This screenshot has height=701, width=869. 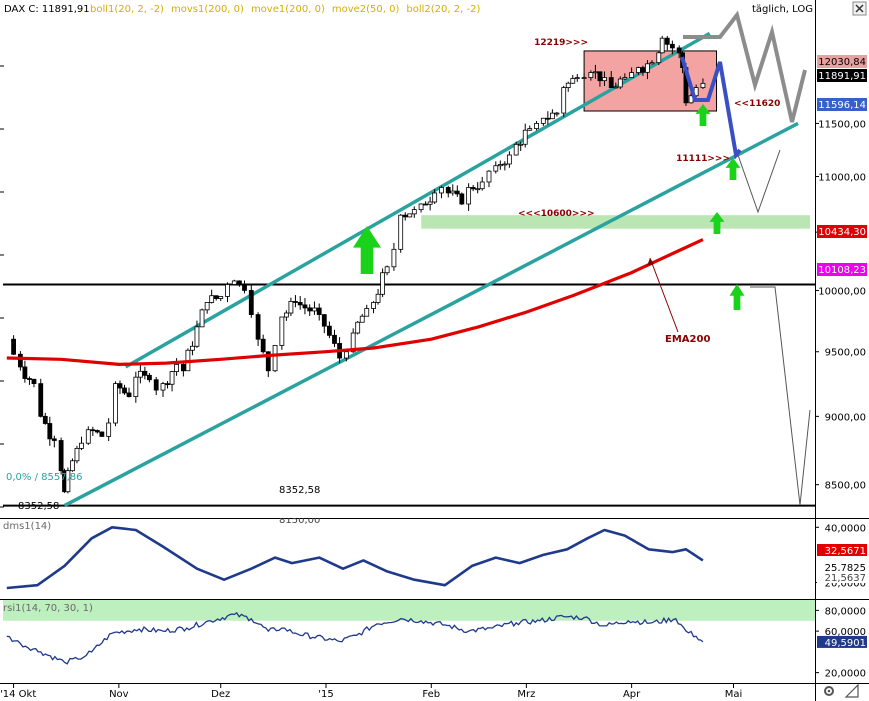 I want to click on low-label-mid: 8352,58, so click(x=299, y=490).